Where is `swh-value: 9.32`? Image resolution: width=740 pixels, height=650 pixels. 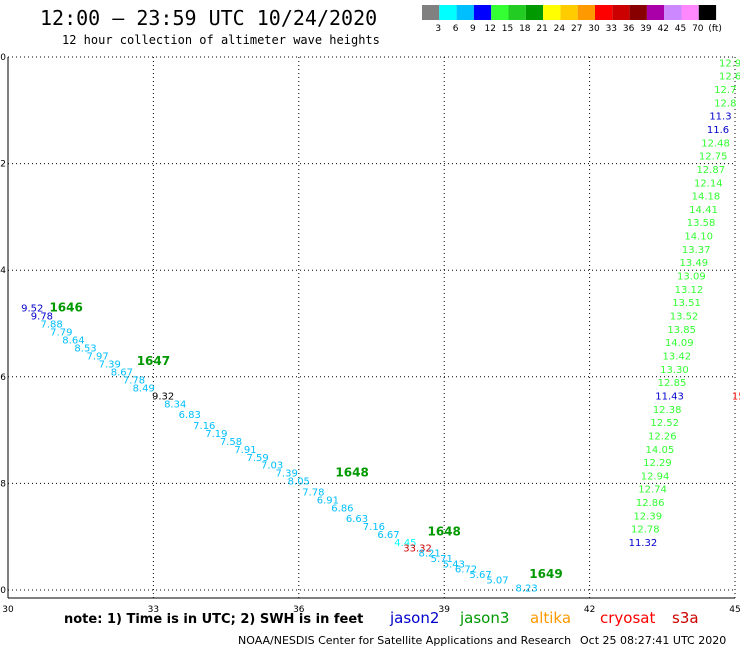 swh-value: 9.32 is located at coordinates (163, 396).